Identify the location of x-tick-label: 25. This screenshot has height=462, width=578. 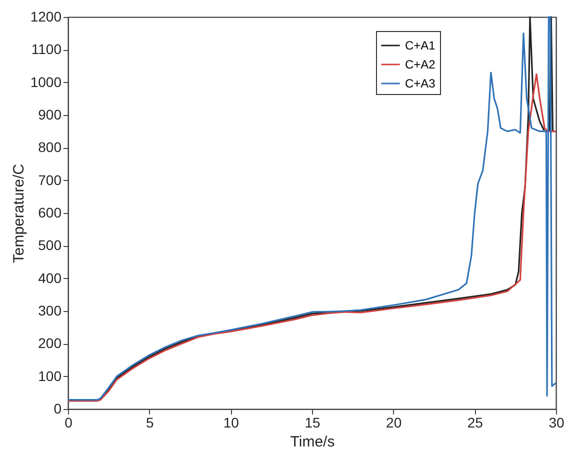
(475, 422).